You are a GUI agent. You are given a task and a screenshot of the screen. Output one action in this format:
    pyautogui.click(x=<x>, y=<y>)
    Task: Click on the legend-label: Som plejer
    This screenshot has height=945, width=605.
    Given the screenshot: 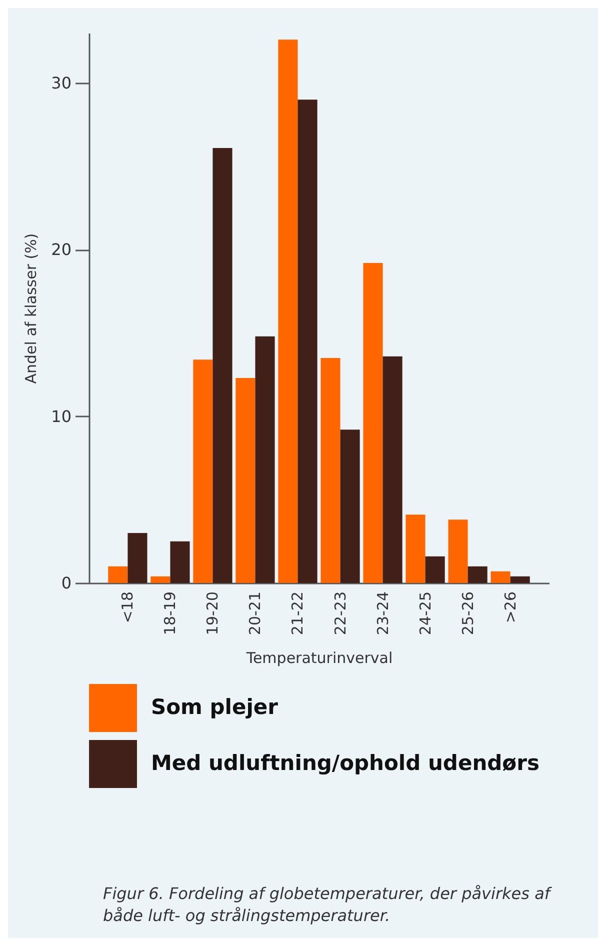 What is the action you would take?
    pyautogui.click(x=215, y=707)
    